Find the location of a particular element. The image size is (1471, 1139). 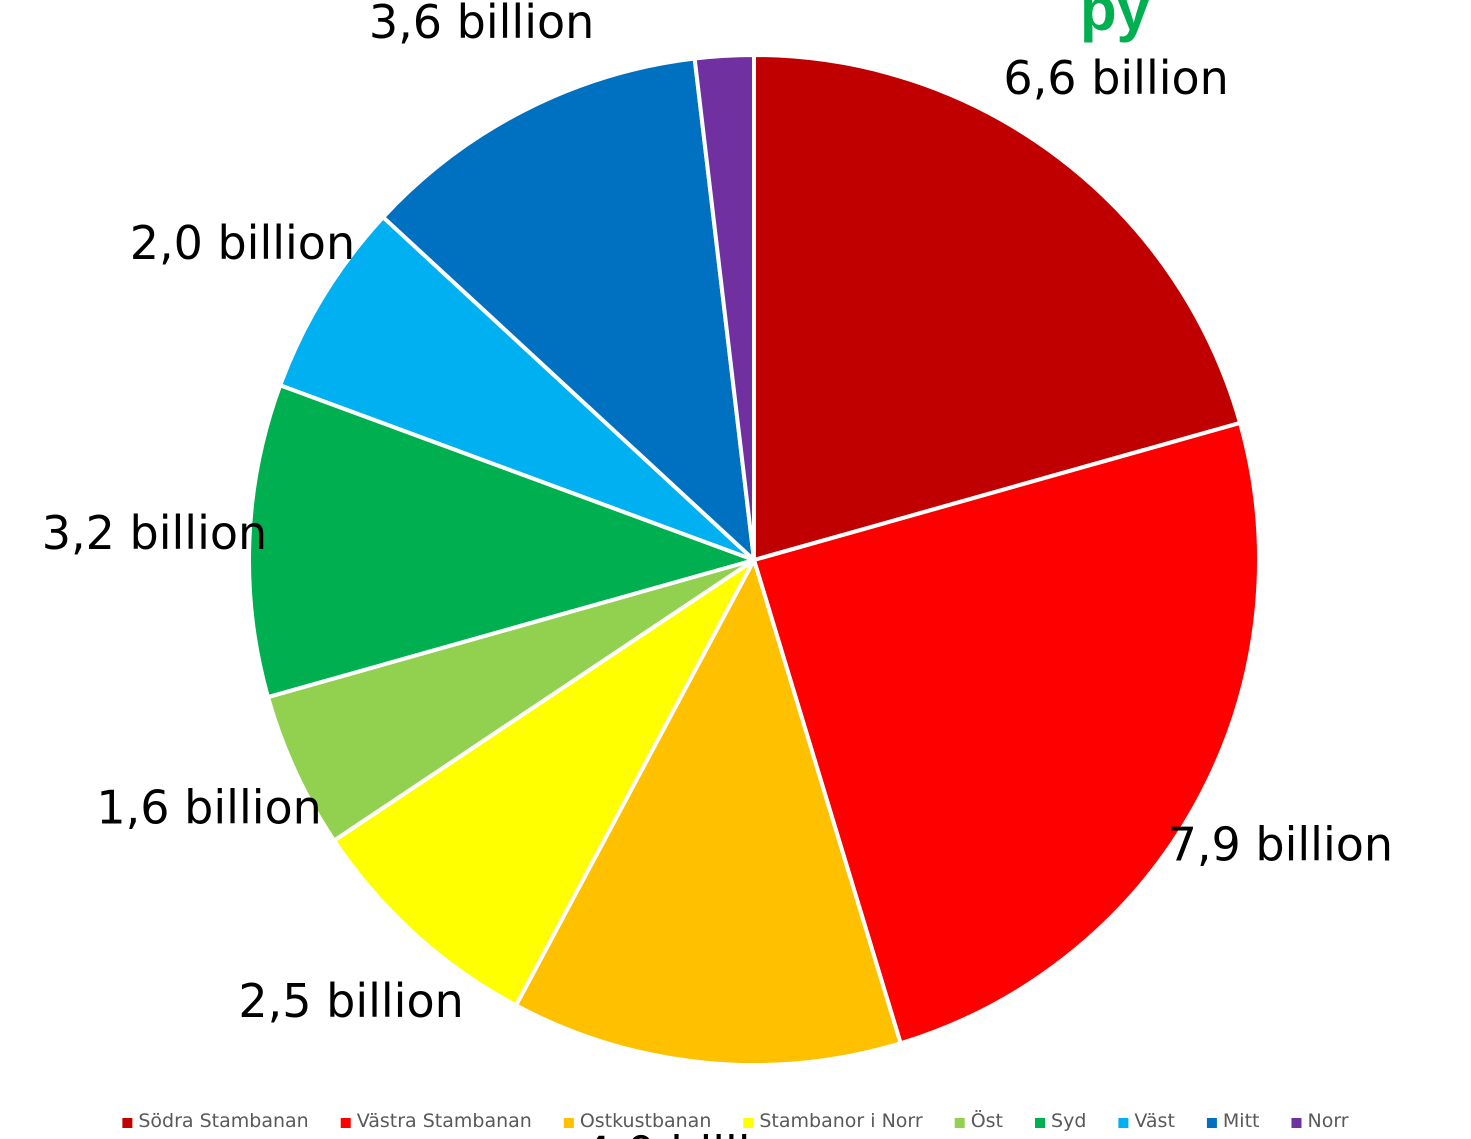

legend-item-7: Mitt is located at coordinates (1233, 1121).